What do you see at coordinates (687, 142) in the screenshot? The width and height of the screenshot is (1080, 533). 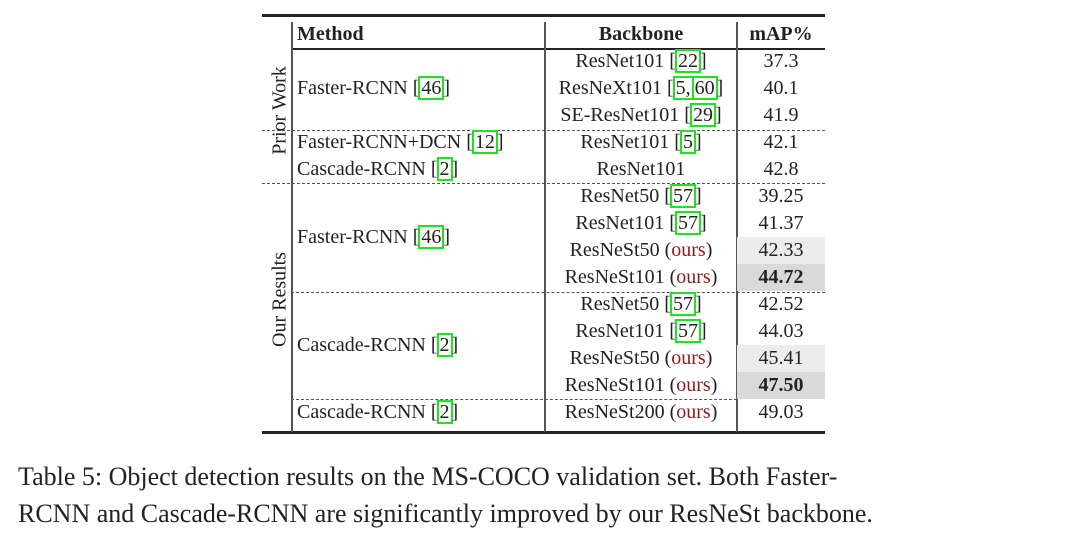 I see `citation-link: 5` at bounding box center [687, 142].